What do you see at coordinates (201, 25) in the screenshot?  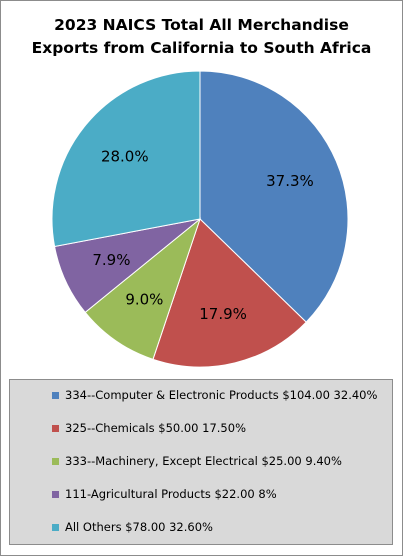 I see `chart-title-line-1: 2023 NAICS Total All Merchandise` at bounding box center [201, 25].